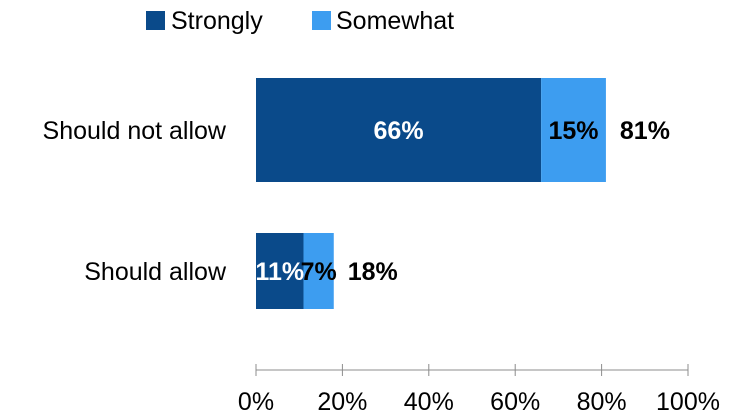 Image resolution: width=730 pixels, height=418 pixels. I want to click on data-label: 7%, so click(319, 272).